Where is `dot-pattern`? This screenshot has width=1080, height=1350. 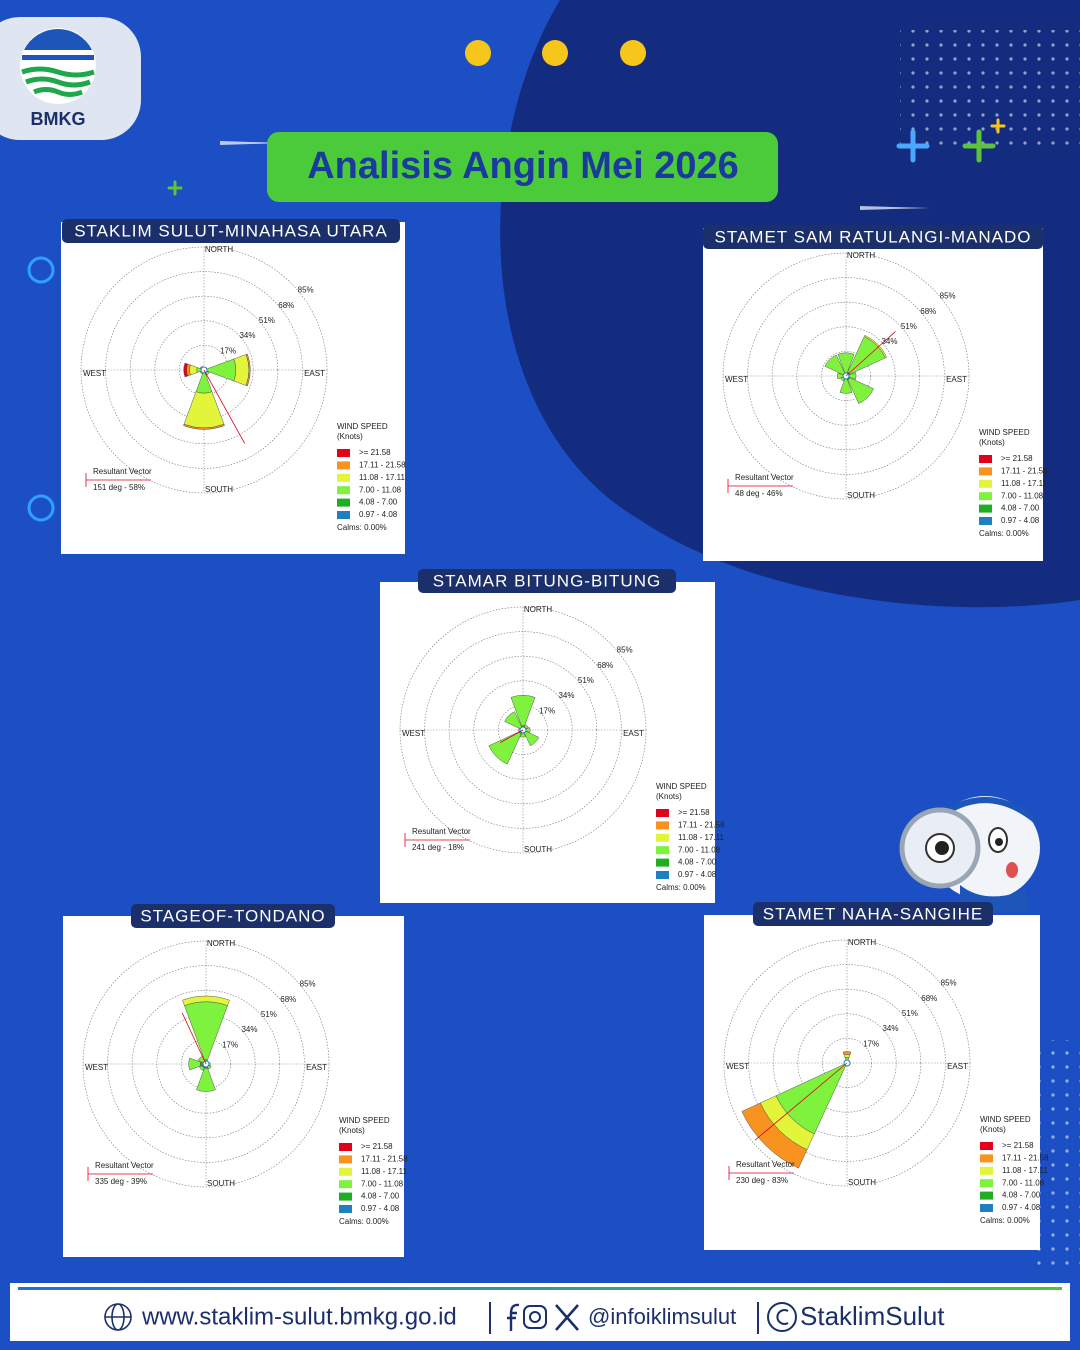
dot-pattern is located at coordinates (990, 90).